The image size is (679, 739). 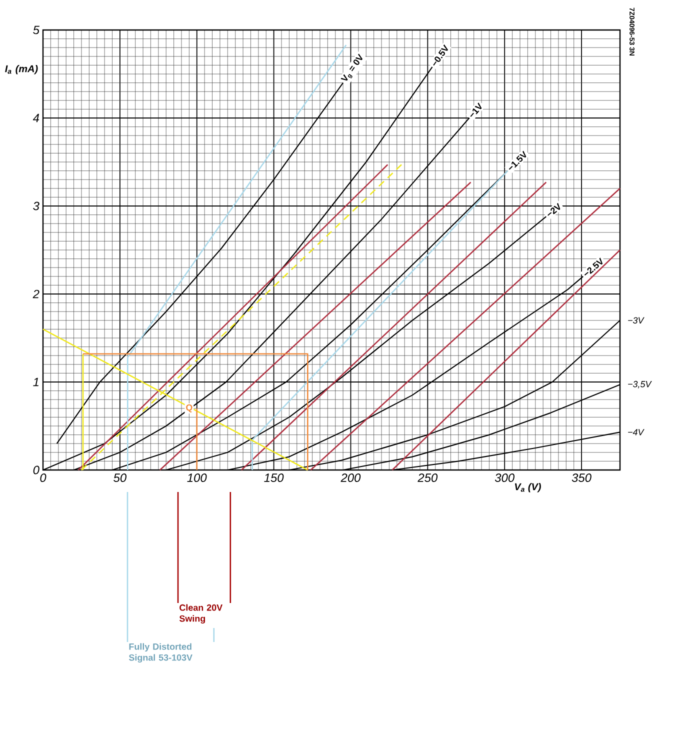 I want to click on x-tick-label: 100, so click(x=197, y=478).